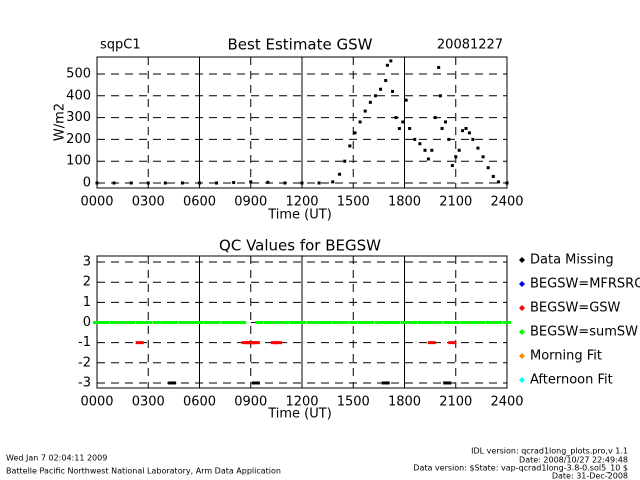  I want to click on x-tick-label: 2100, so click(455, 202).